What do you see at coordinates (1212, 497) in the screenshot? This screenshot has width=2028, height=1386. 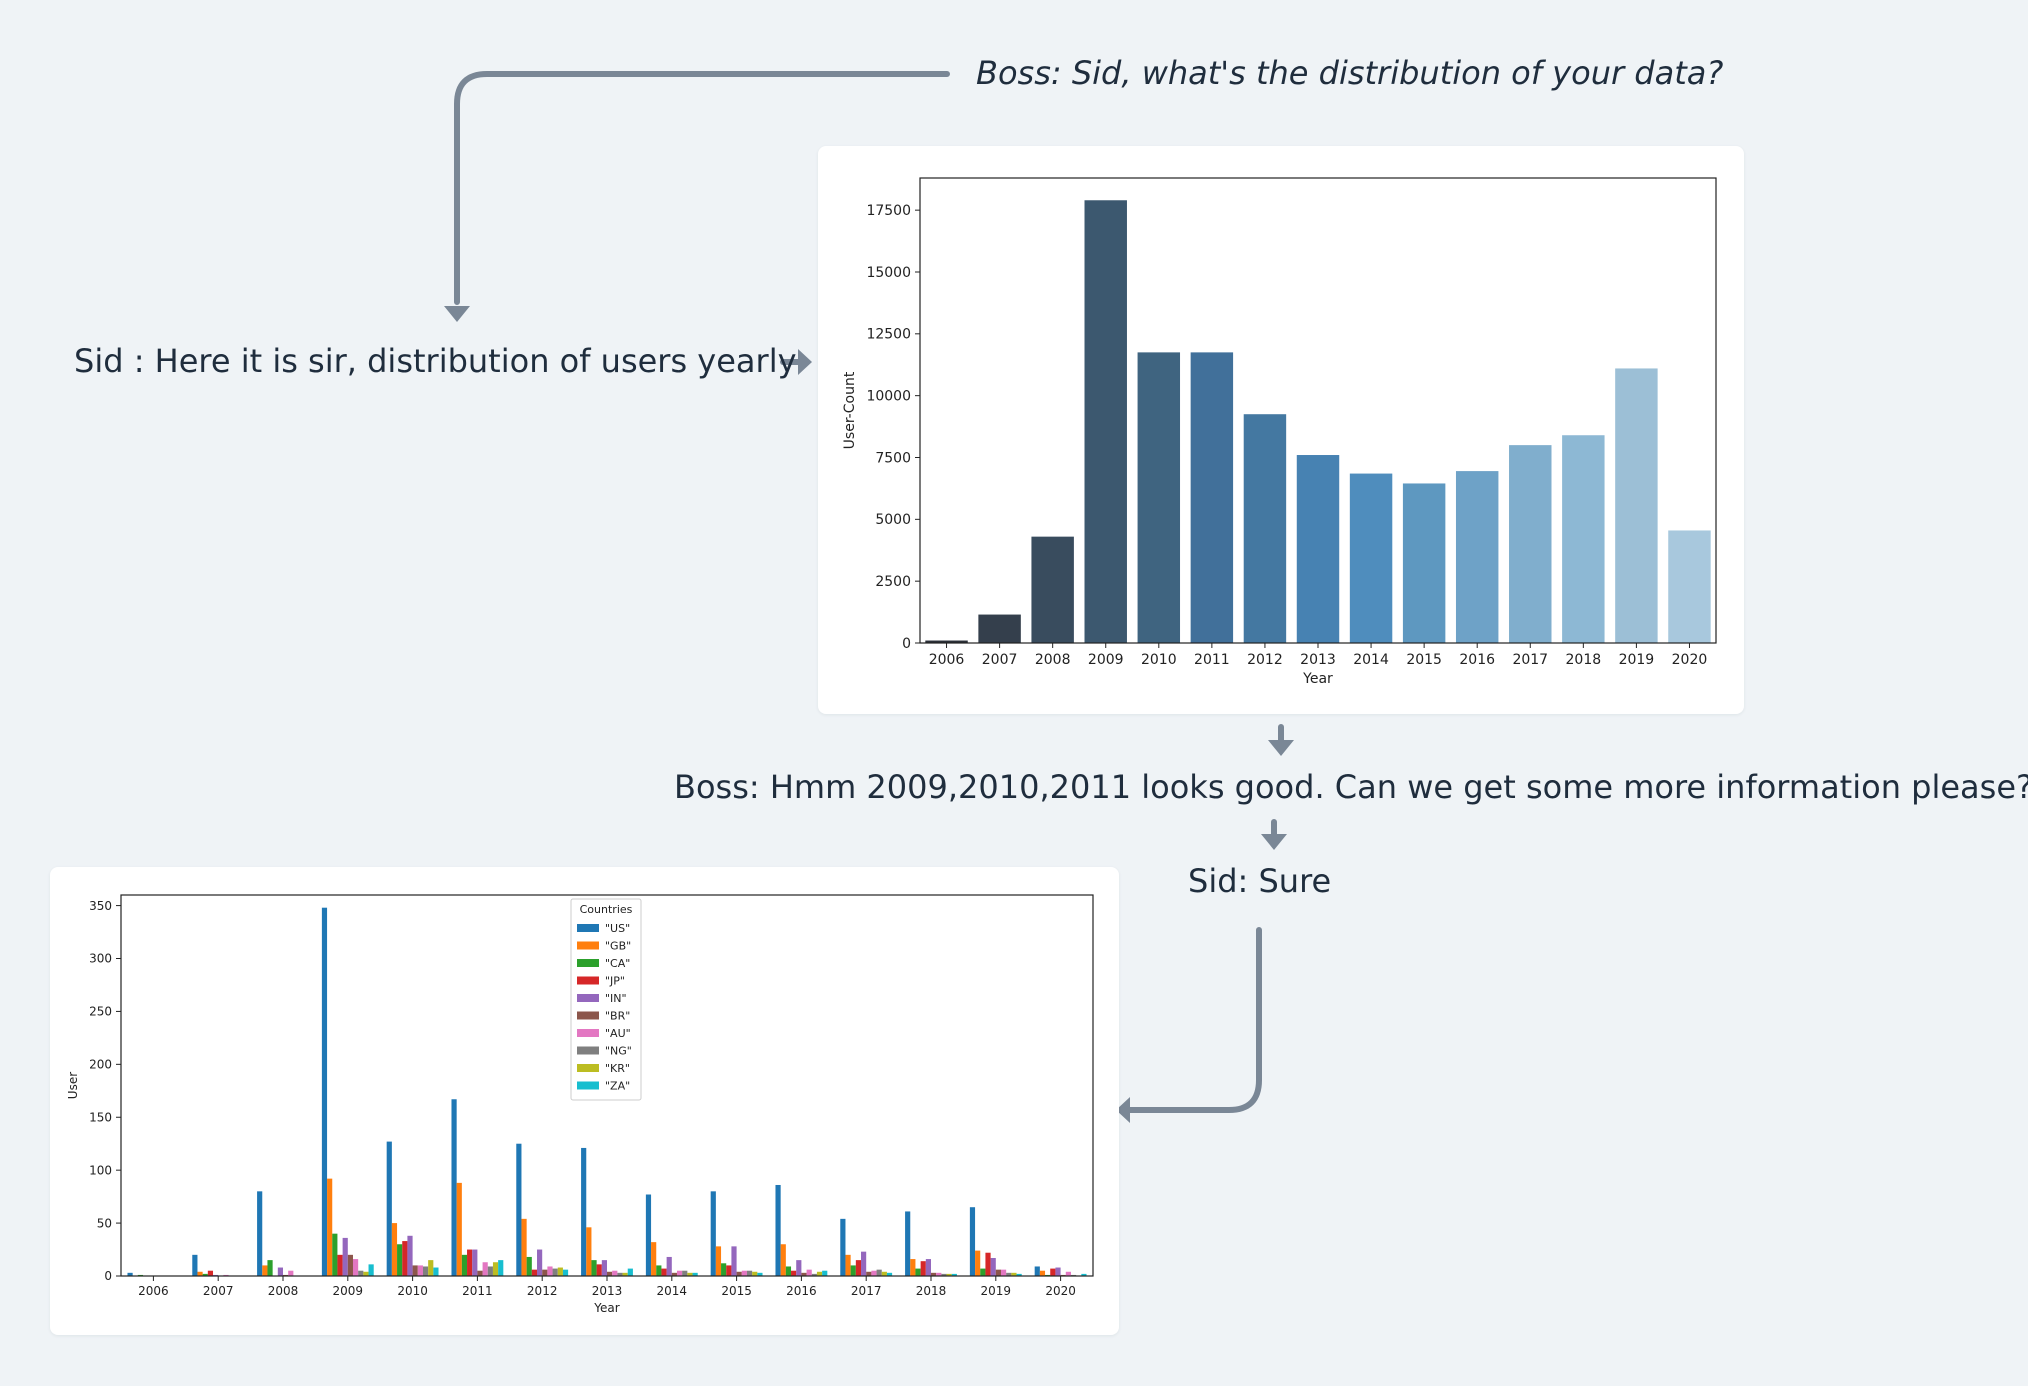 I see `bar-2011` at bounding box center [1212, 497].